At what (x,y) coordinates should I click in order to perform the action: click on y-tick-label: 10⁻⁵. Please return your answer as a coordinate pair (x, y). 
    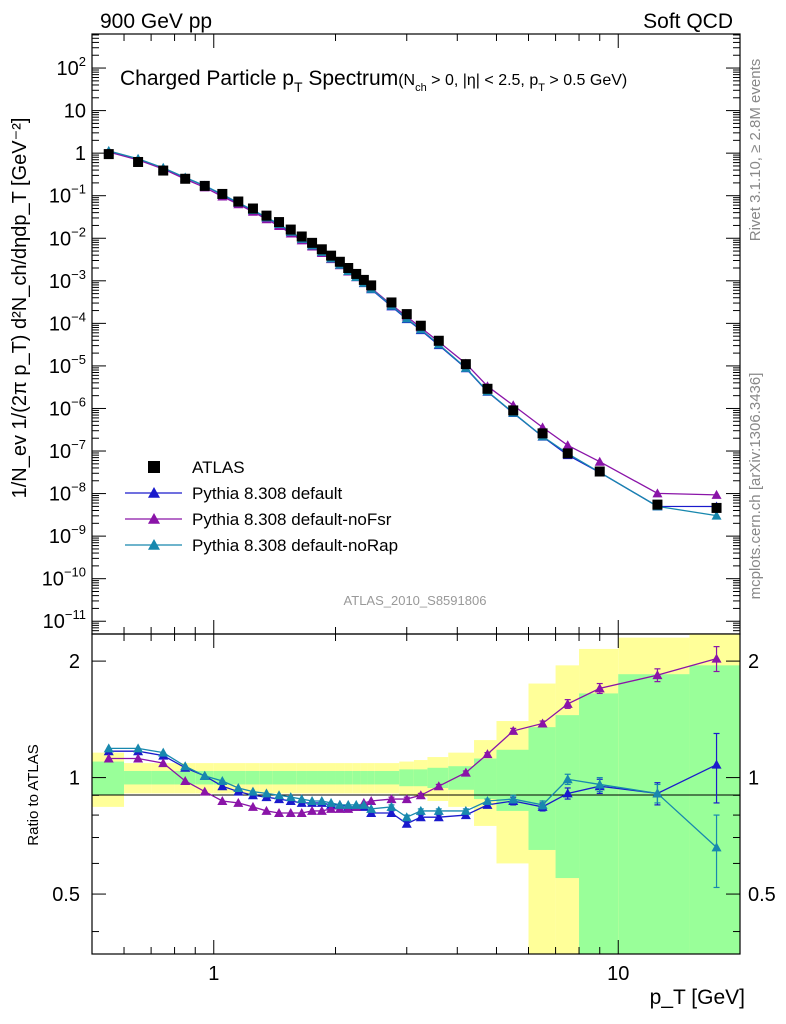
    Looking at the image, I should click on (67, 365).